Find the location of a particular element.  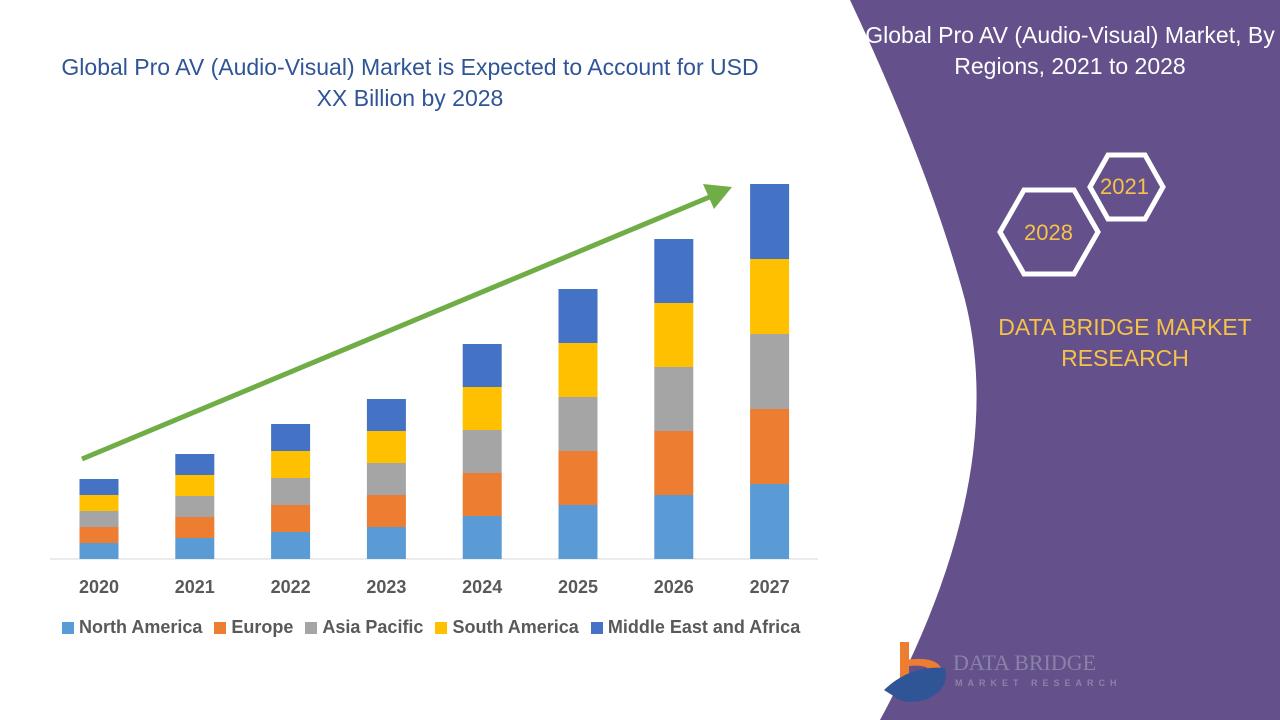

x-tick-label: 2027 is located at coordinates (770, 587).